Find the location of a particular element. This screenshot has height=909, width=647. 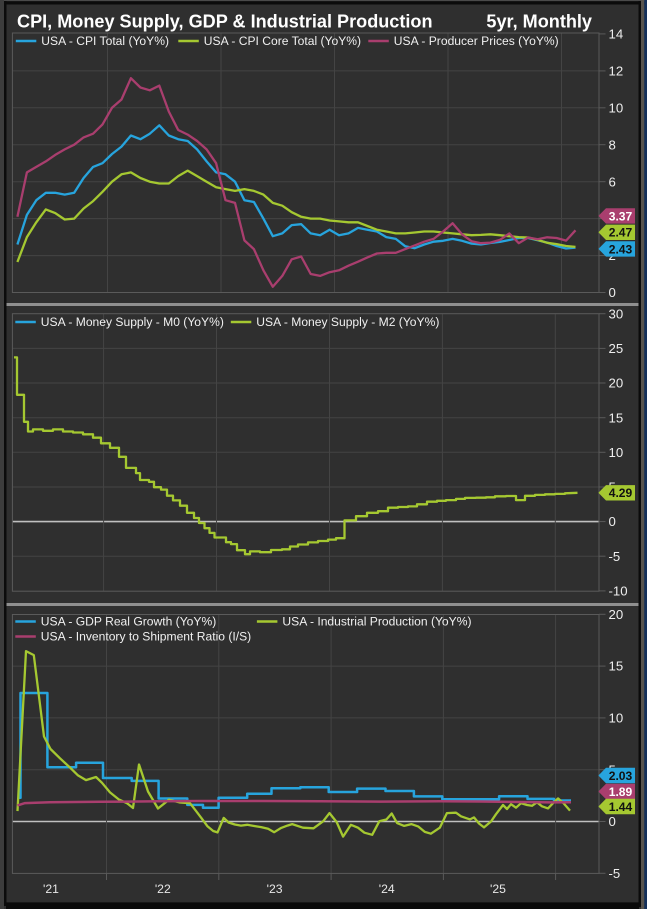

svg-text: 3.37 is located at coordinates (621, 216).